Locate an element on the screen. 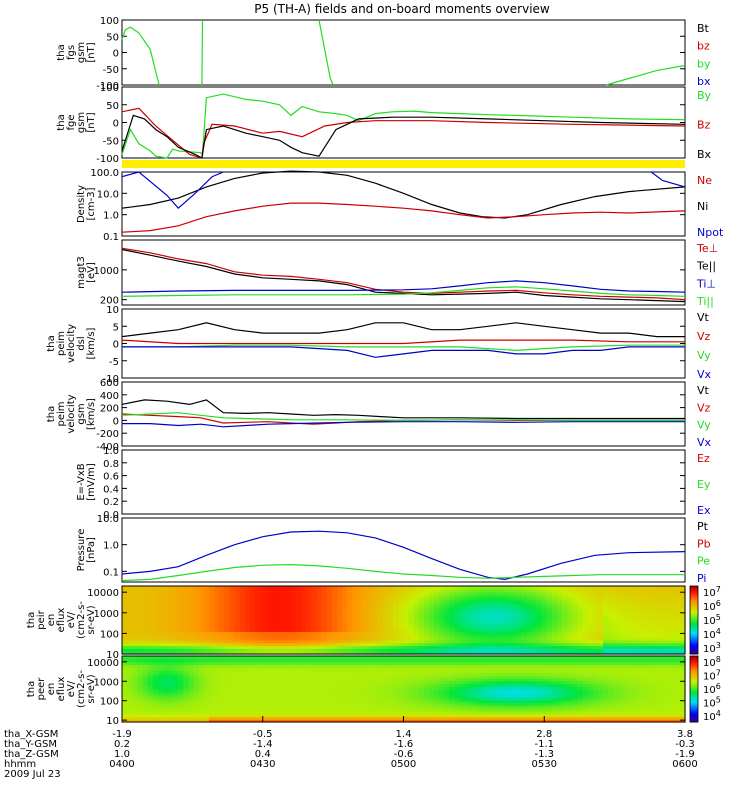  y-tick-label: 10.0 is located at coordinates (108, 519).